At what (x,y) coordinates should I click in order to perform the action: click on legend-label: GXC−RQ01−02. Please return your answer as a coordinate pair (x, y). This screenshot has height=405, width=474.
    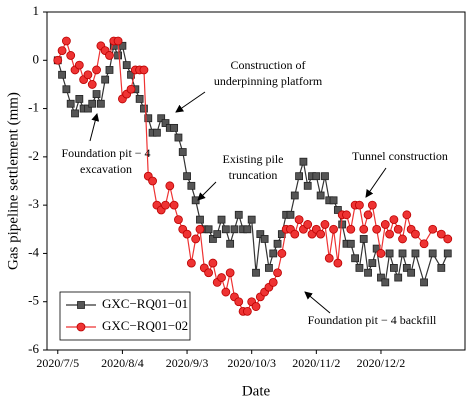
    Looking at the image, I should click on (145, 325).